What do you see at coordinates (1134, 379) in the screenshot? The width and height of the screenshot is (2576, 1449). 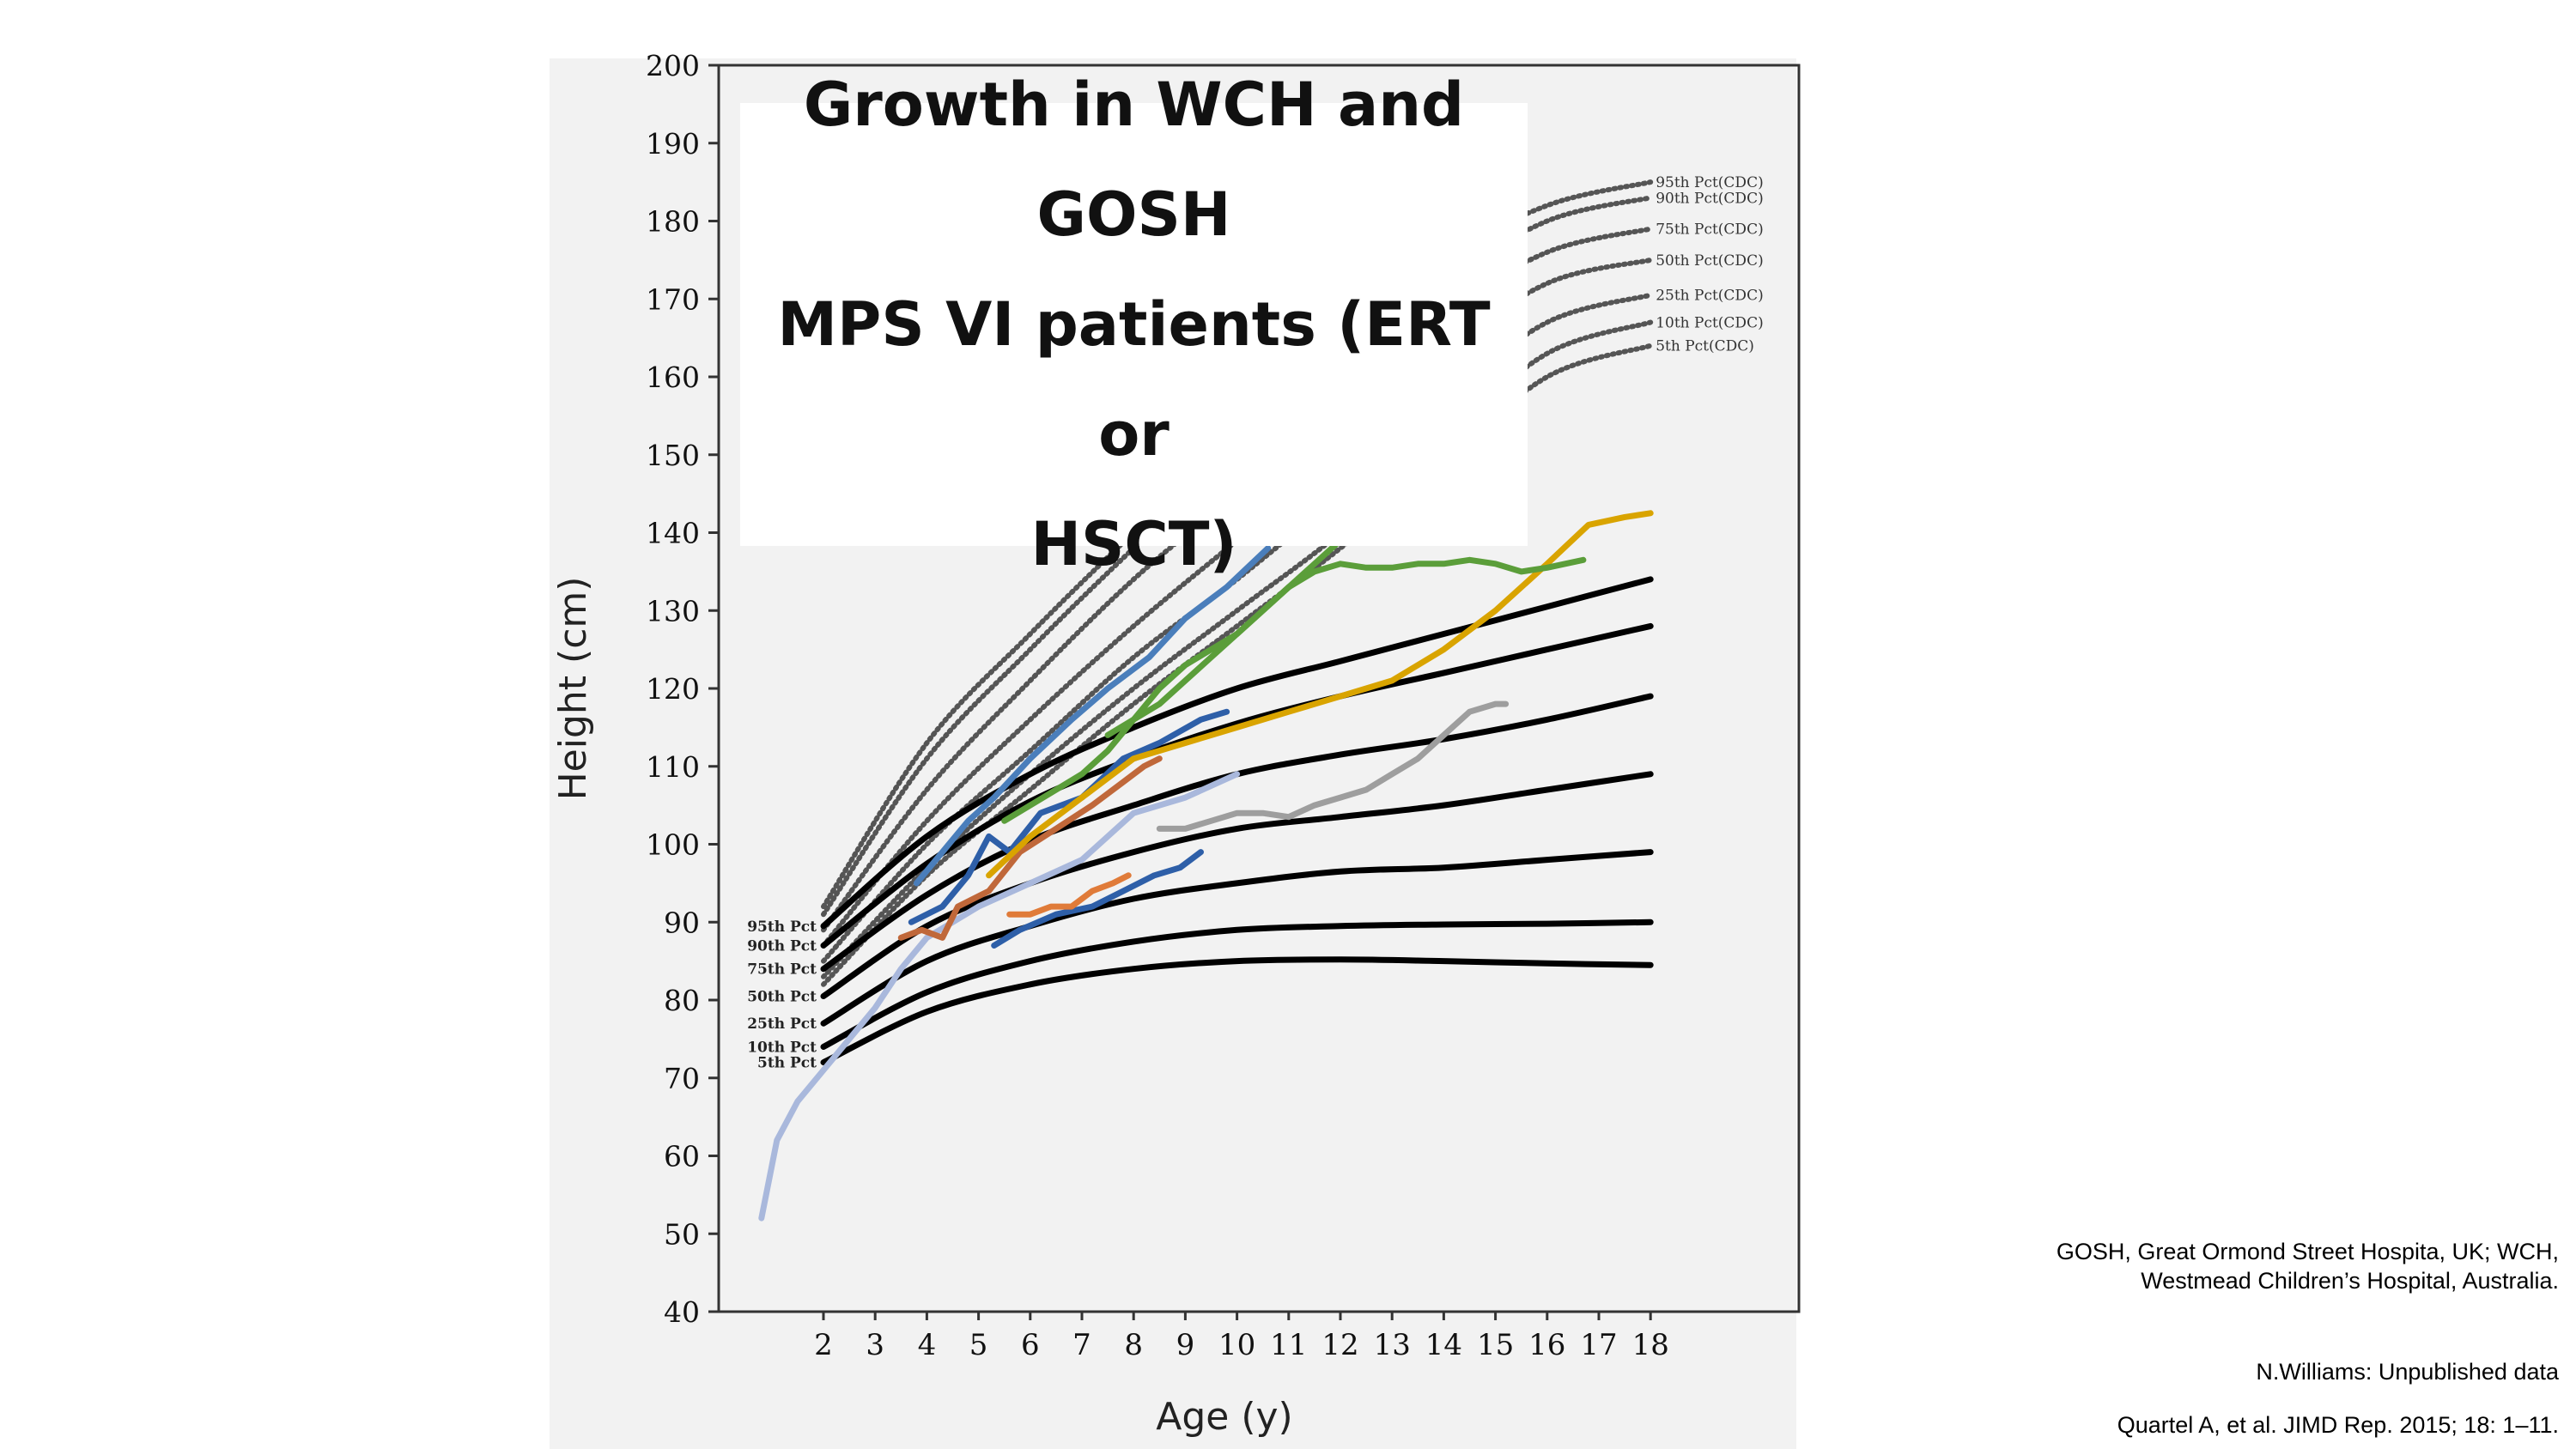 I see `title-line: MPS VI patients (ERT or` at bounding box center [1134, 379].